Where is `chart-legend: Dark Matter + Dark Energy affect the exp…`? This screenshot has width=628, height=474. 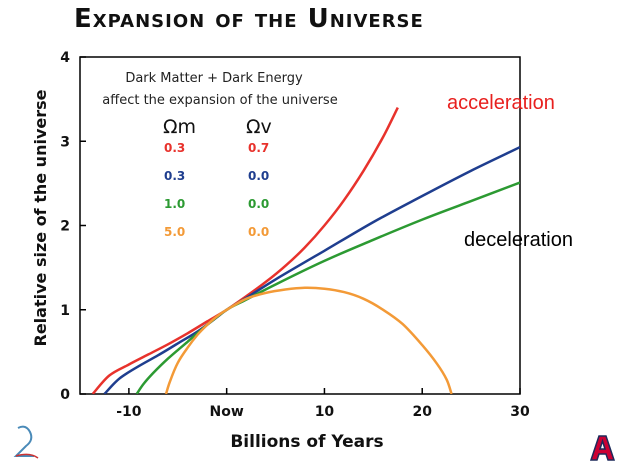
chart-legend: Dark Matter + Dark Energy affect the exp… is located at coordinates (219, 155).